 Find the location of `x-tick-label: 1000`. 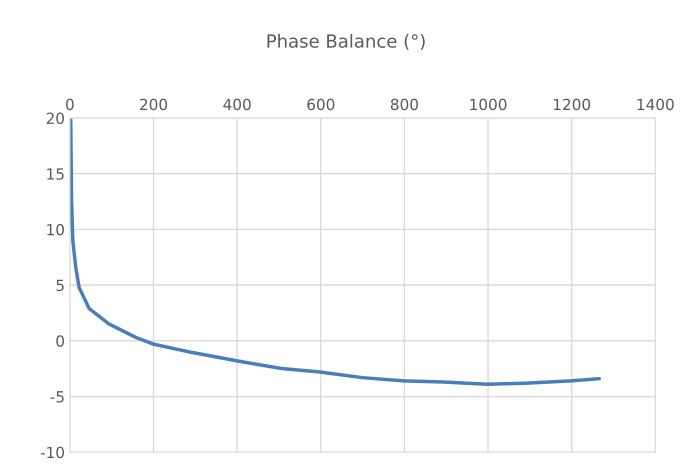

x-tick-label: 1000 is located at coordinates (488, 104).